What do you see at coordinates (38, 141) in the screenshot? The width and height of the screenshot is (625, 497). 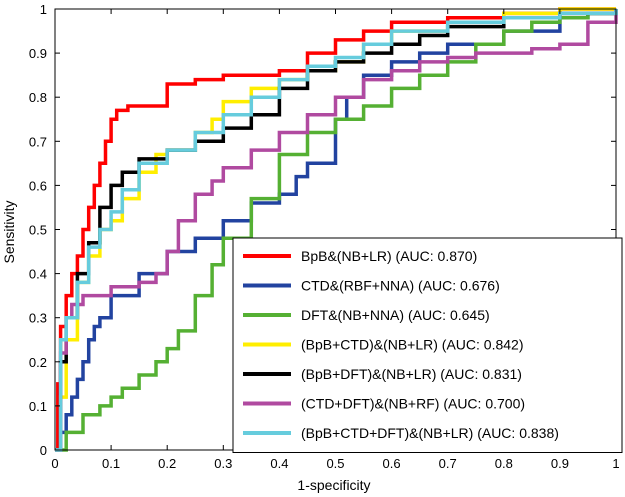 I see `y-tick-label: 0.7` at bounding box center [38, 141].